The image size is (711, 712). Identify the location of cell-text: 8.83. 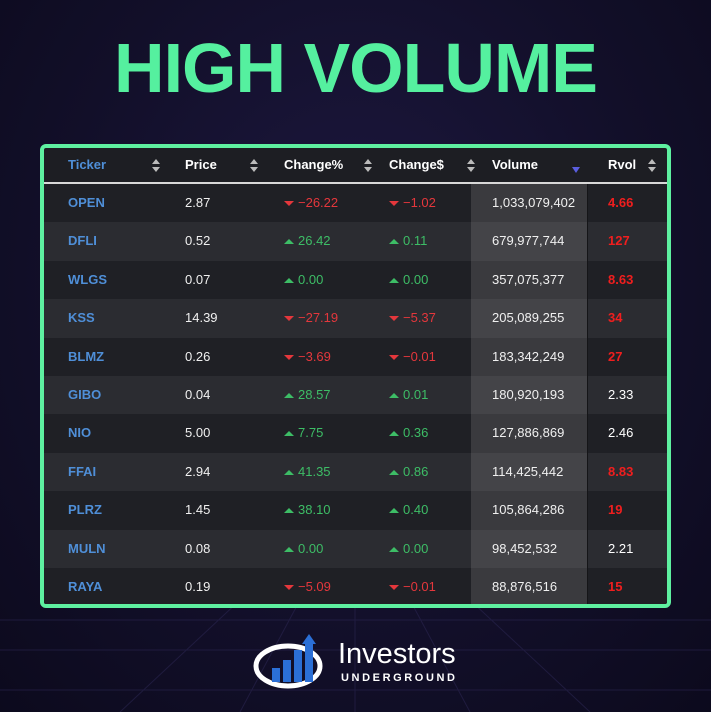
(621, 471).